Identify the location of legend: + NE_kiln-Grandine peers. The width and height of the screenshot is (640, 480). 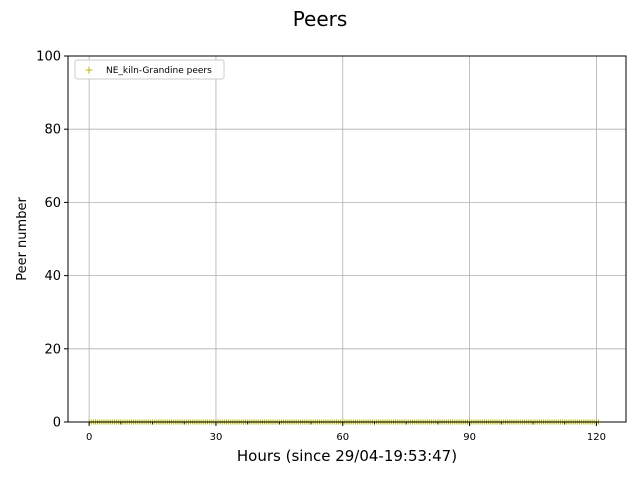
(149, 69).